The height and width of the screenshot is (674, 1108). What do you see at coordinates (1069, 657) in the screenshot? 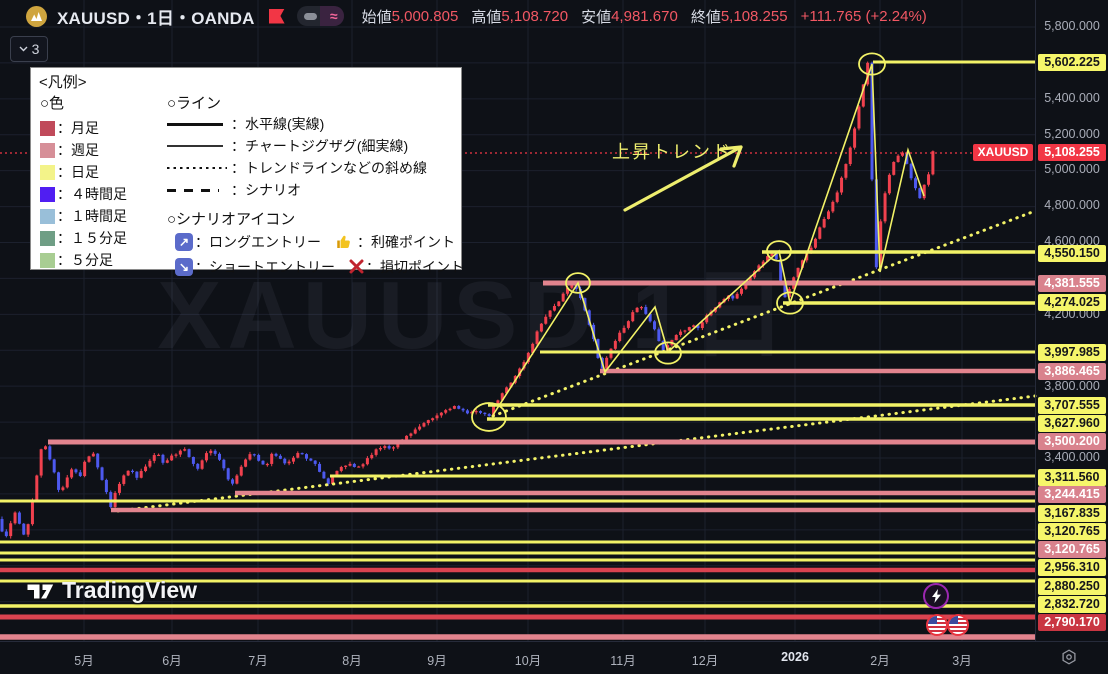
I see `axis-settings-gear-icon` at bounding box center [1069, 657].